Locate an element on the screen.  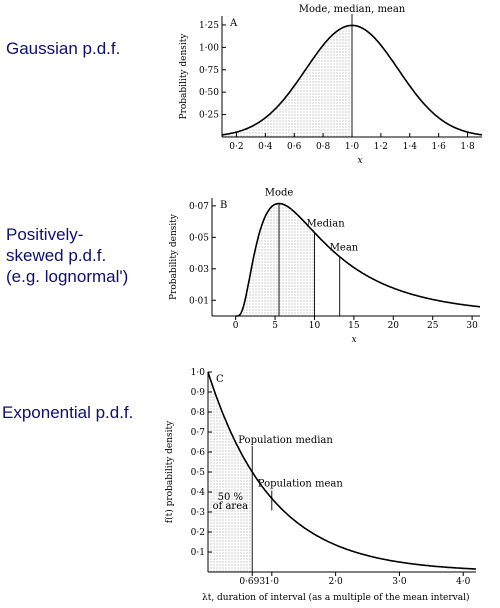
y-tick-label-C: 0·9 is located at coordinates (198, 393).